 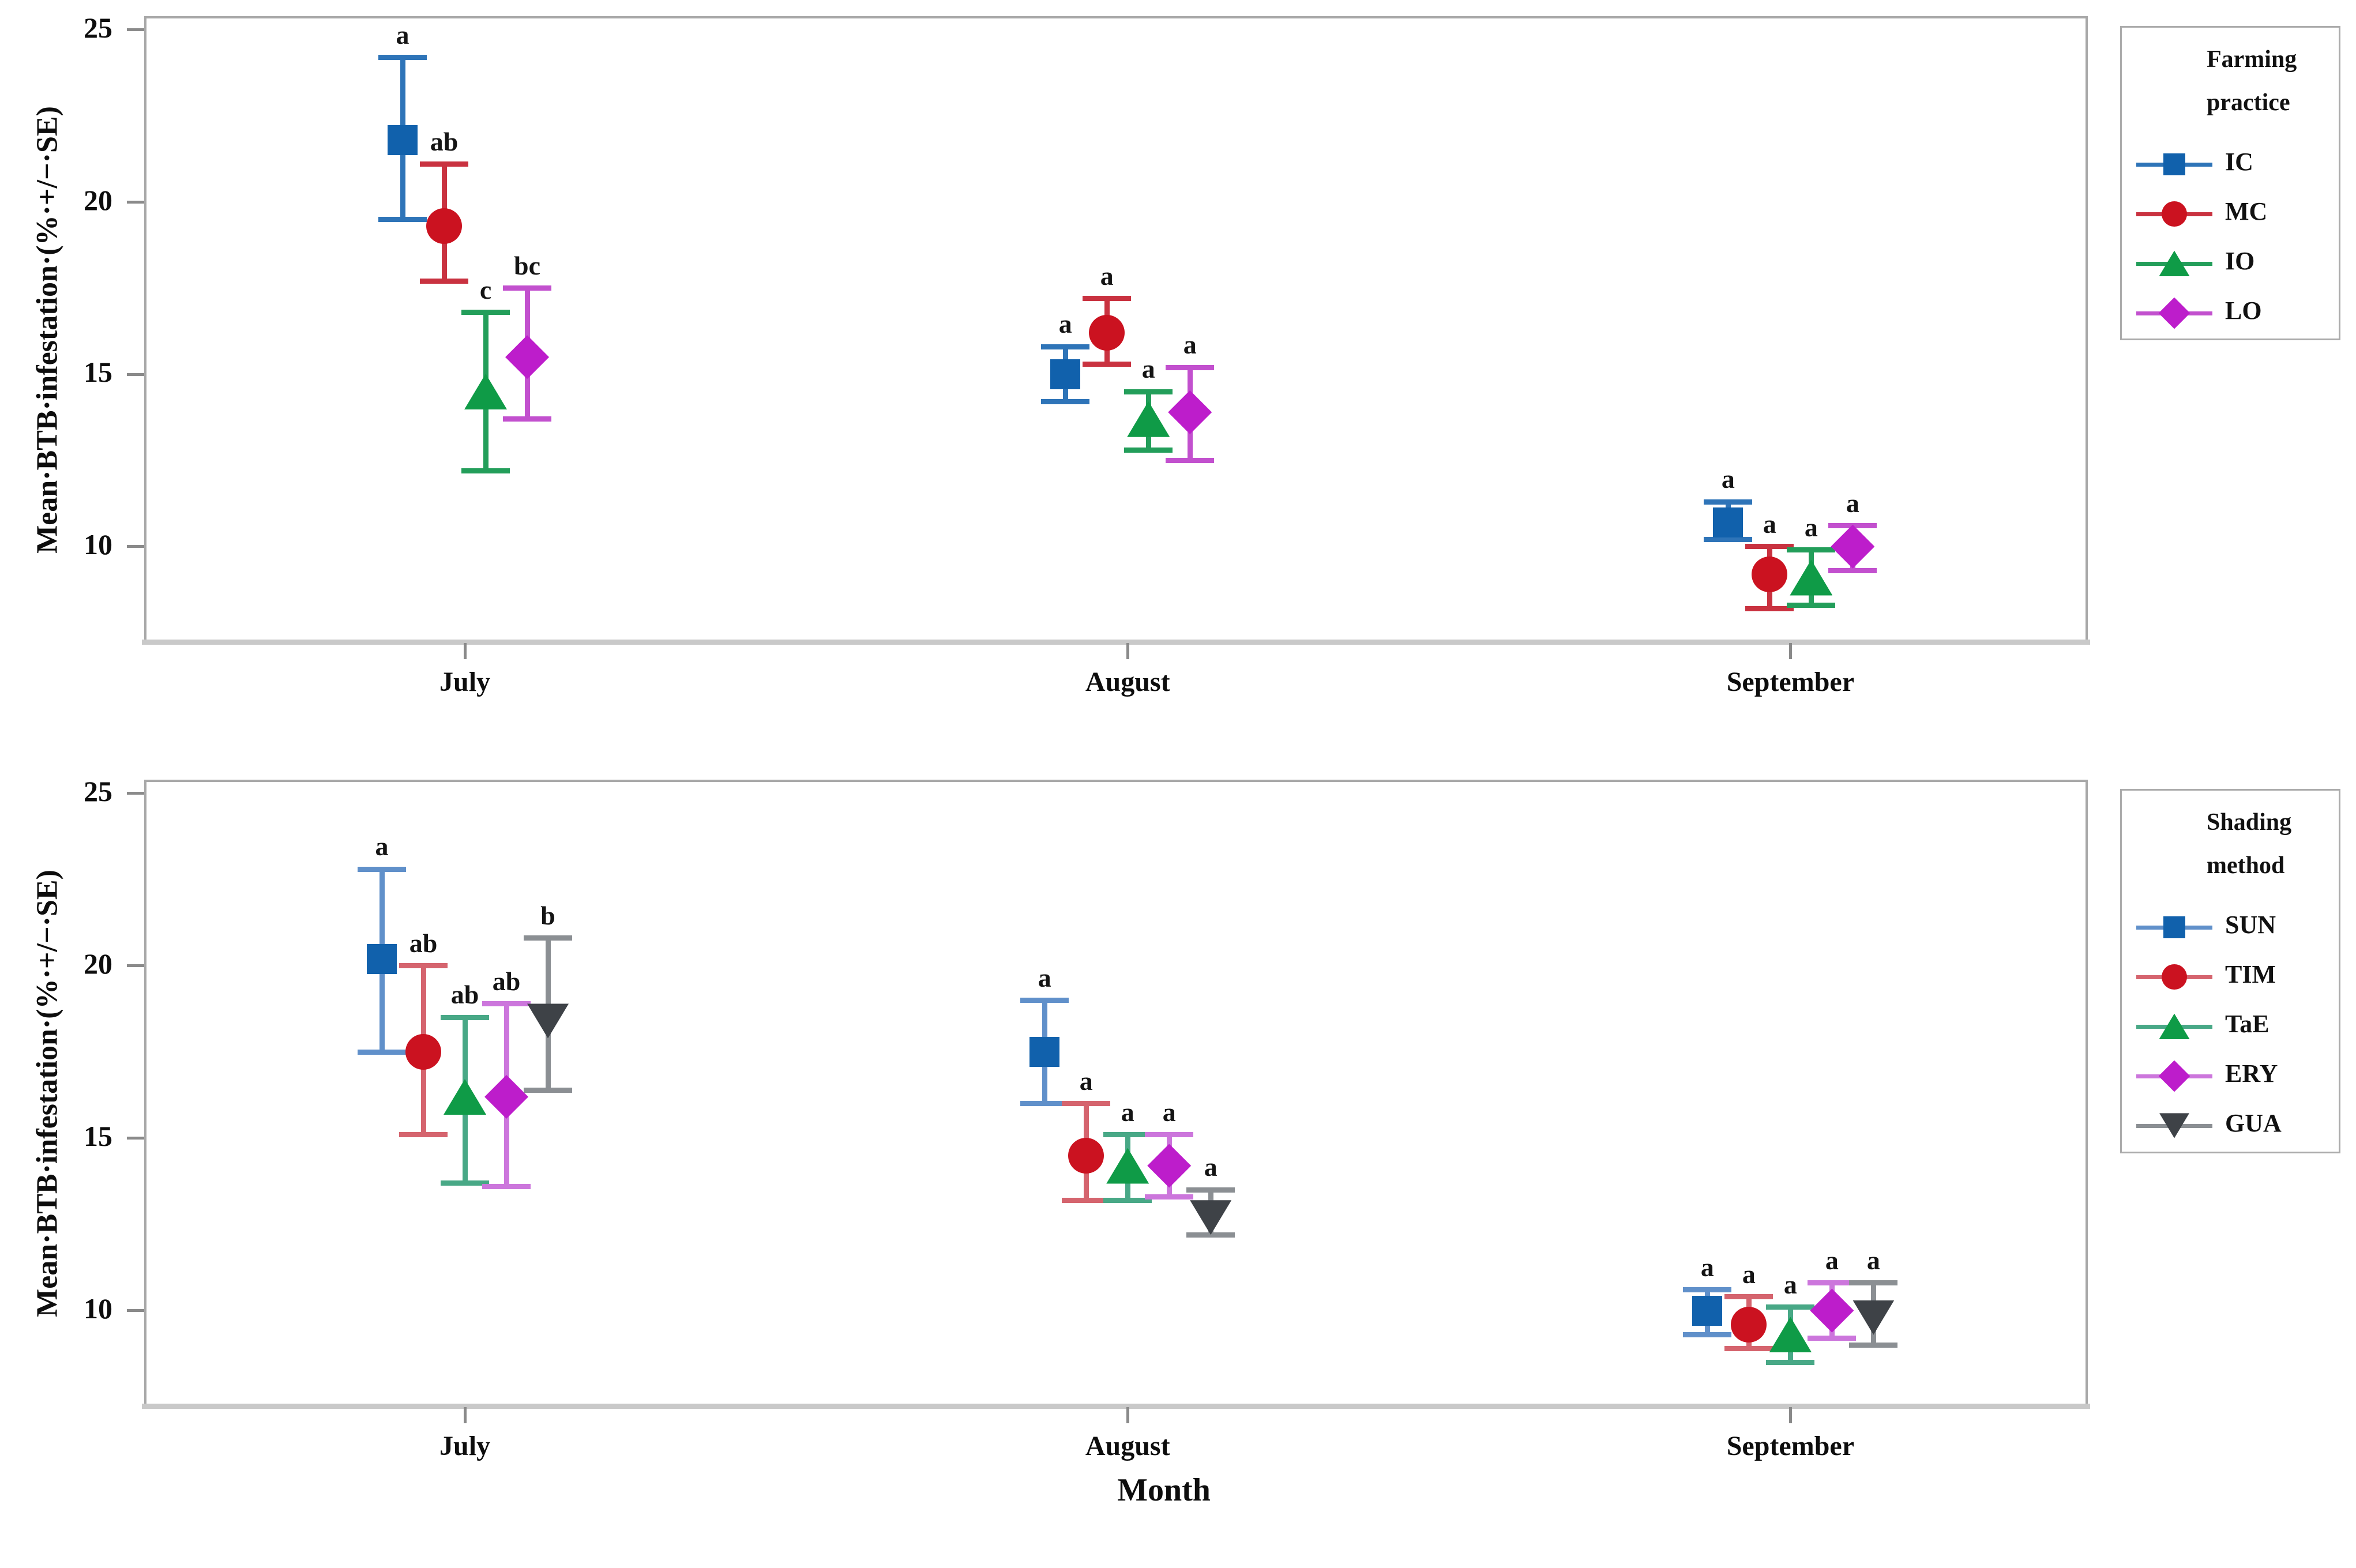 What do you see at coordinates (2230, 183) in the screenshot?
I see `legend-box-farming-practice` at bounding box center [2230, 183].